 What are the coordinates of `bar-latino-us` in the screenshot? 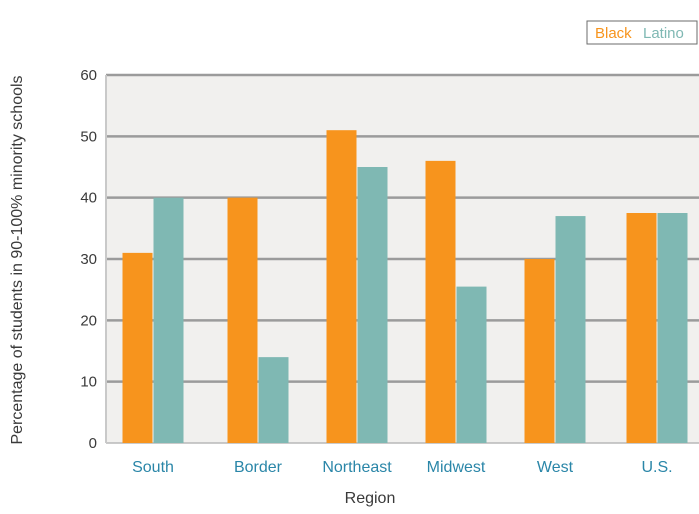 It's located at (672, 328).